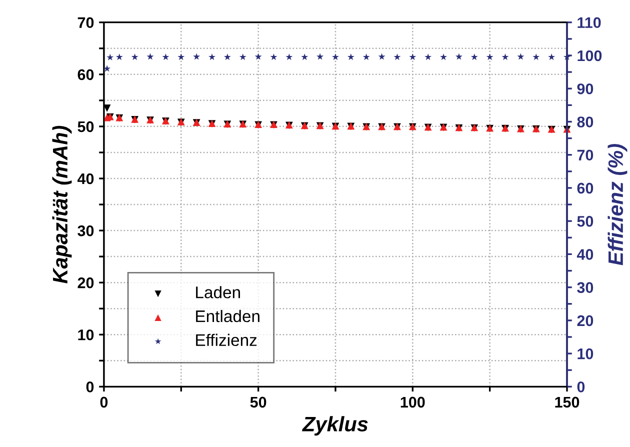 The width and height of the screenshot is (630, 447). I want to click on legend-label: Laden, so click(218, 292).